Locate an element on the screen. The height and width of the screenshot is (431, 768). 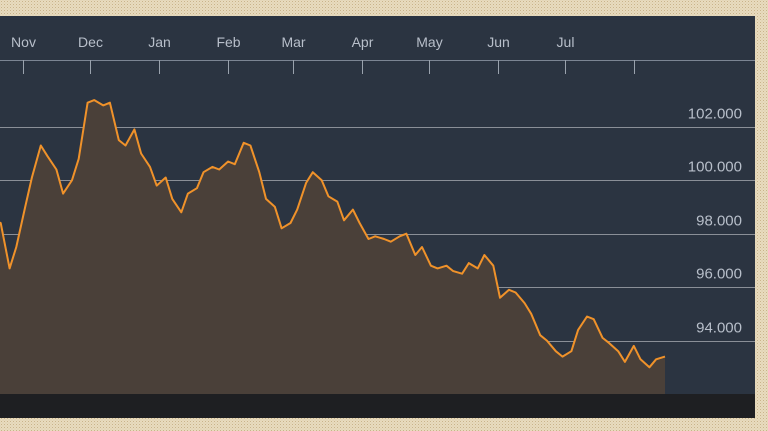
x-tick-label: May is located at coordinates (429, 42).